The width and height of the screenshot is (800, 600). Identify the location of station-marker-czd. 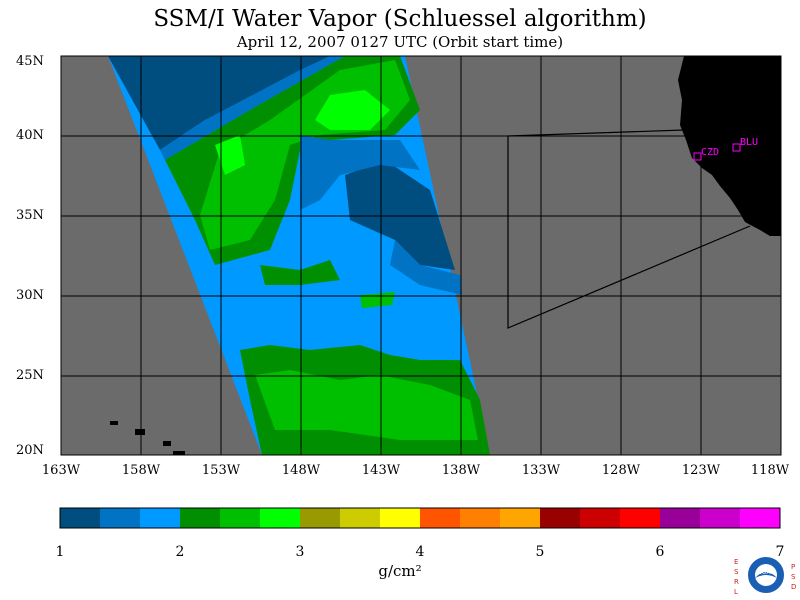
(697, 156).